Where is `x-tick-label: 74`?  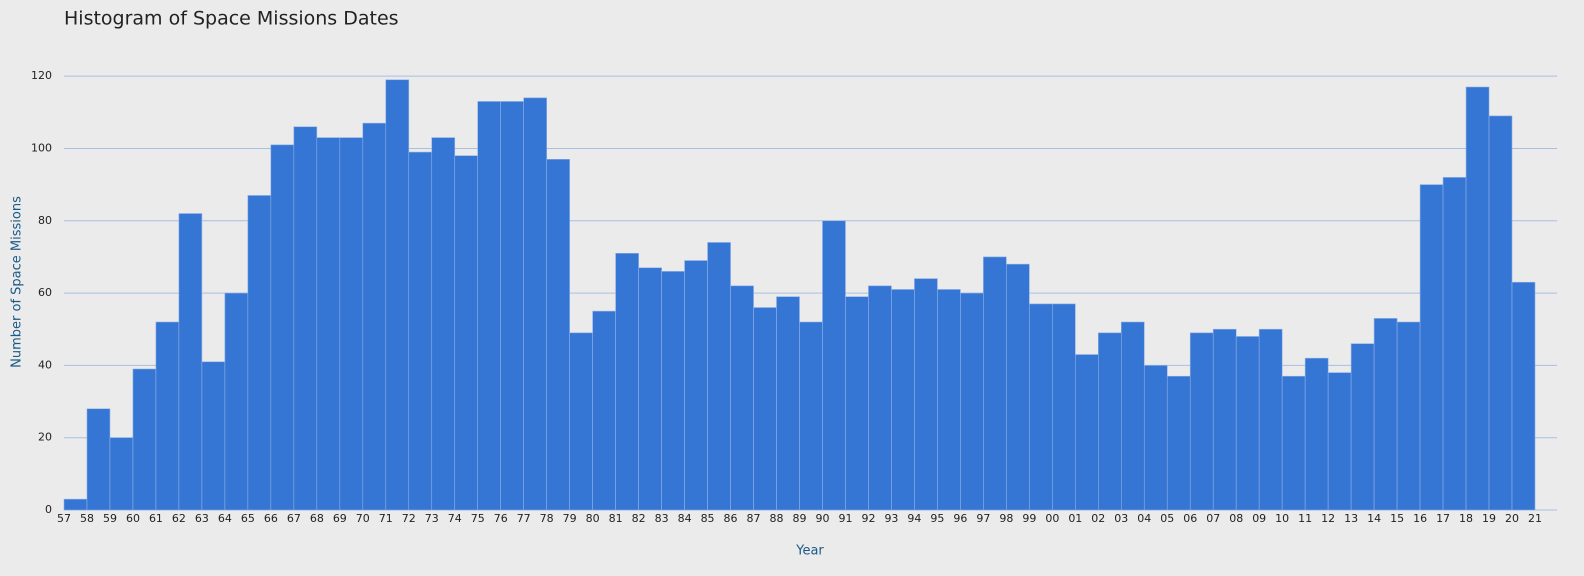 x-tick-label: 74 is located at coordinates (455, 518).